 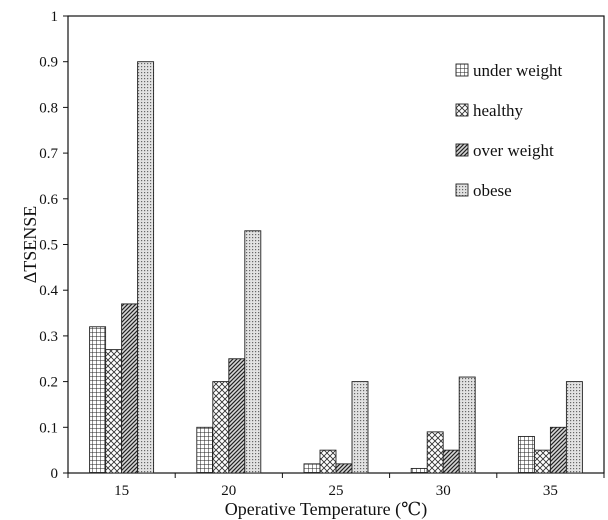 I want to click on y-tick-label: 0.8, so click(x=48, y=108).